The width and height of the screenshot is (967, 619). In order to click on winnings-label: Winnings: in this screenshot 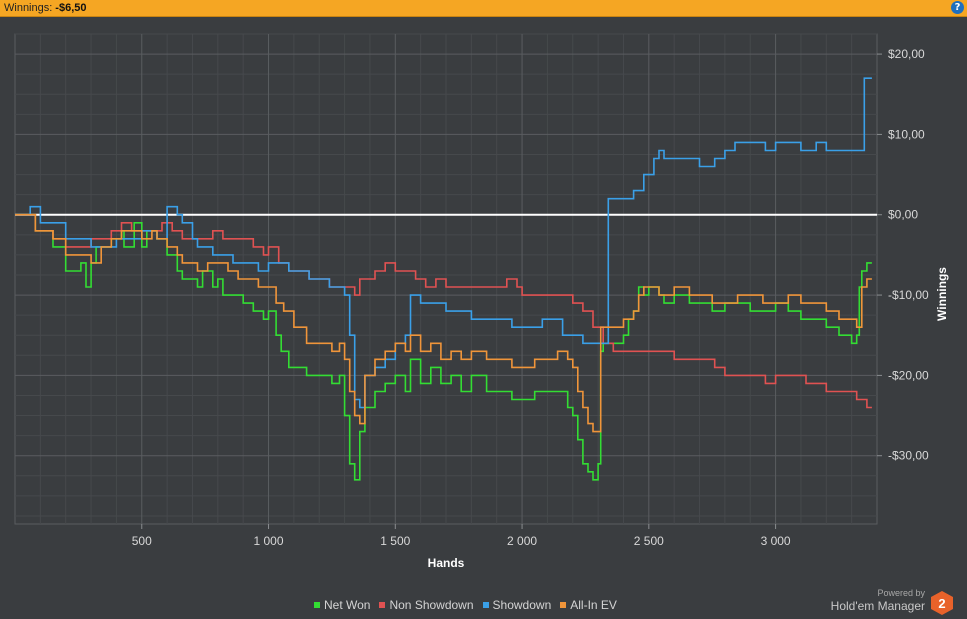, I will do `click(28, 8)`.